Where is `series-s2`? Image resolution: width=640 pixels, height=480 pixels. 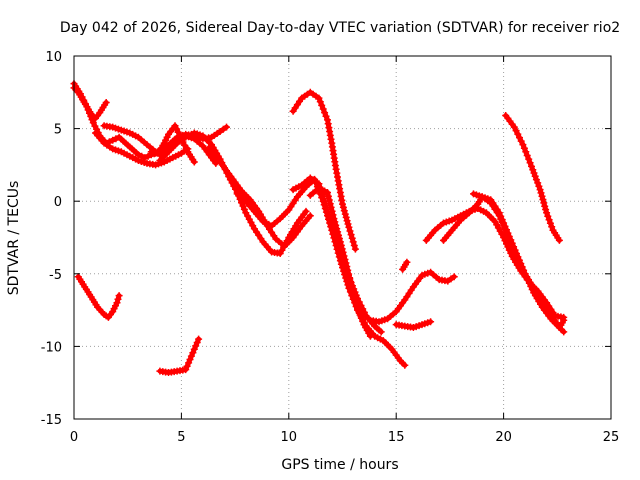 series-s2 is located at coordinates (145, 123).